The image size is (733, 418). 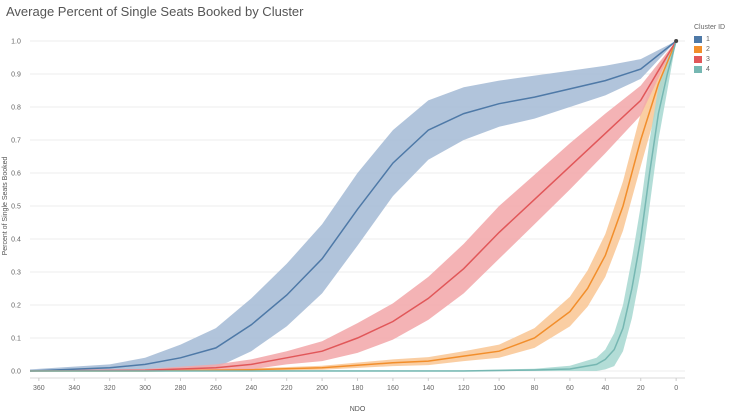 What do you see at coordinates (16, 75) in the screenshot?
I see `y-tick-label: 0.9` at bounding box center [16, 75].